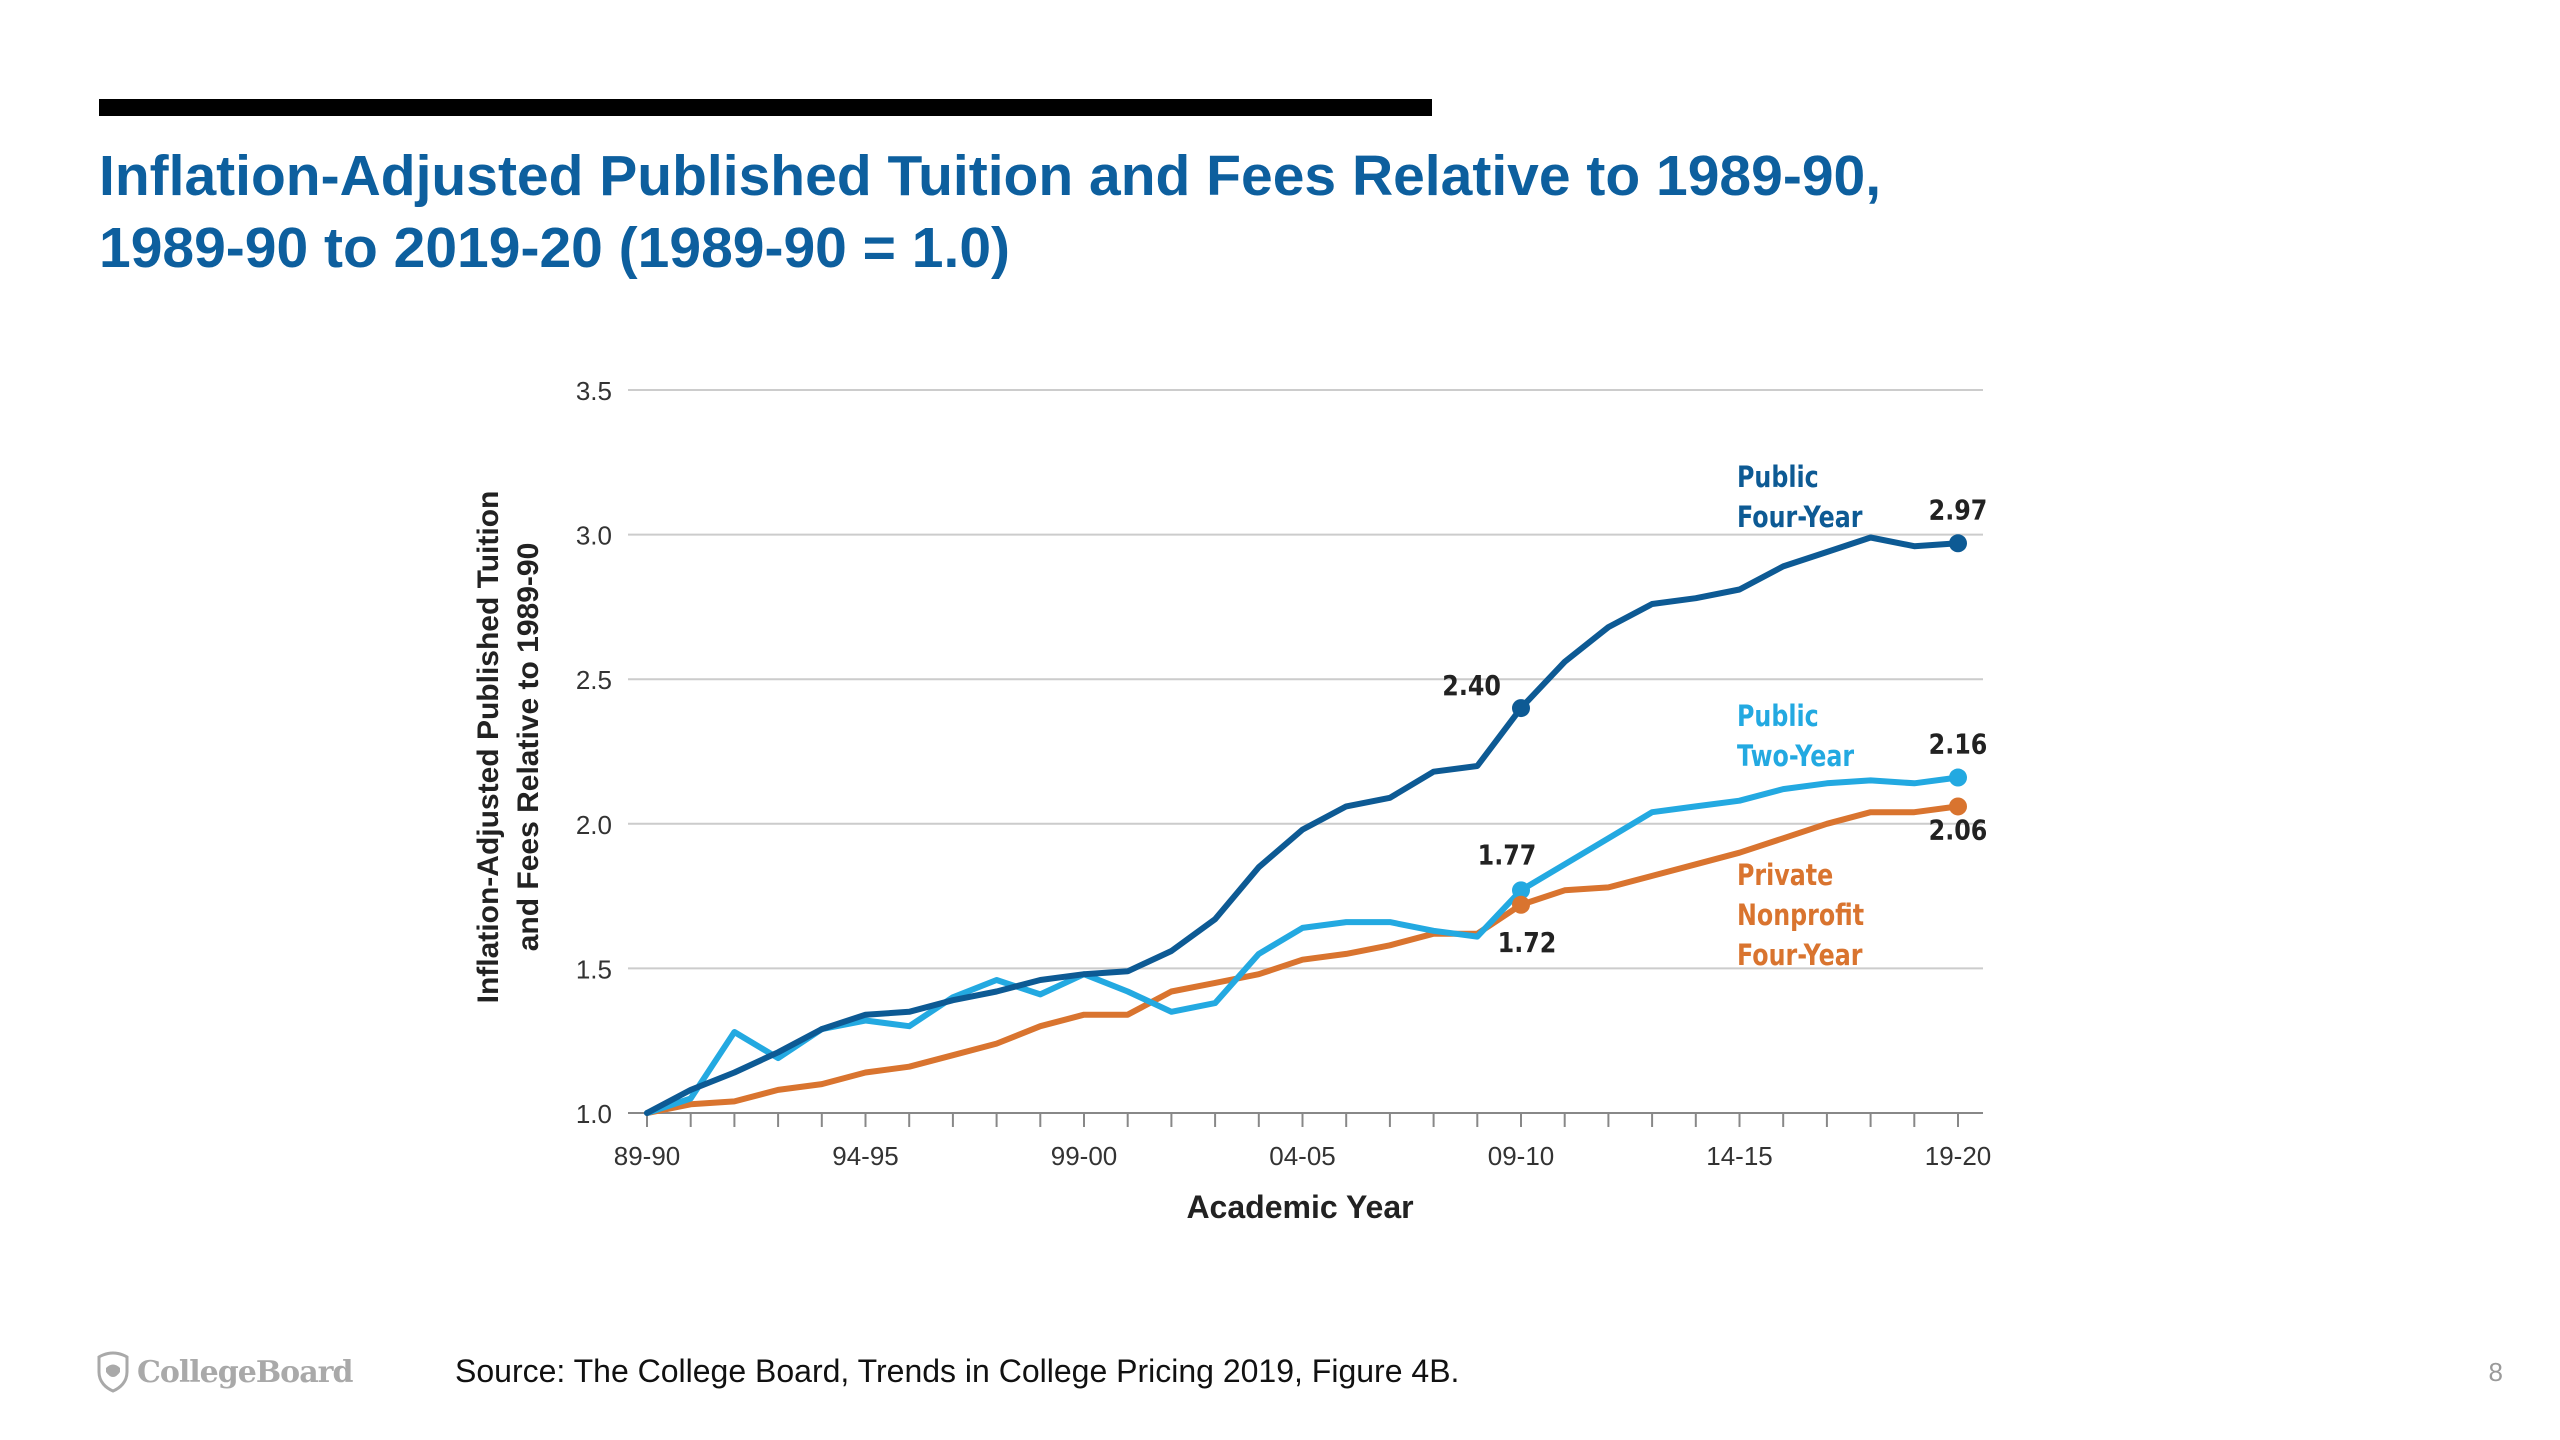 The width and height of the screenshot is (2560, 1440). I want to click on x-tick-label: 14-15, so click(1739, 1156).